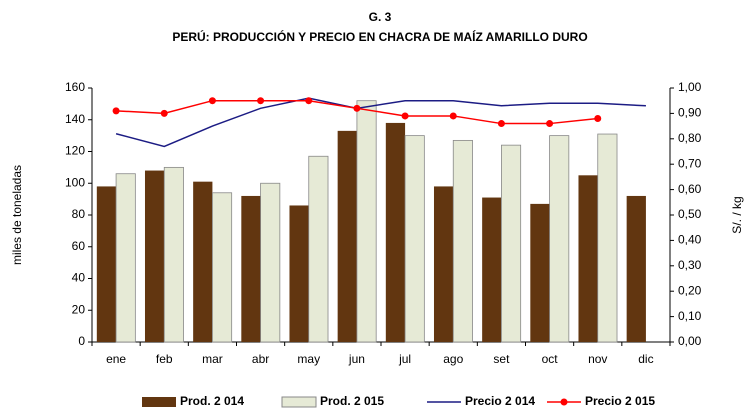 The height and width of the screenshot is (412, 750). Describe the element at coordinates (620, 401) in the screenshot. I see `legend-label: Precio 2 015` at that location.